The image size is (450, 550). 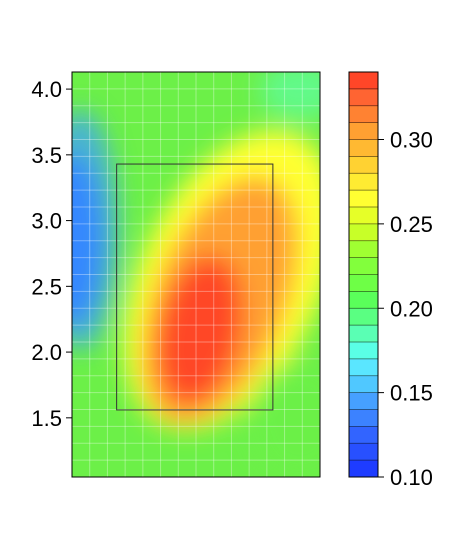 What do you see at coordinates (290, 96) in the screenshot?
I see `field-top-right-green` at bounding box center [290, 96].